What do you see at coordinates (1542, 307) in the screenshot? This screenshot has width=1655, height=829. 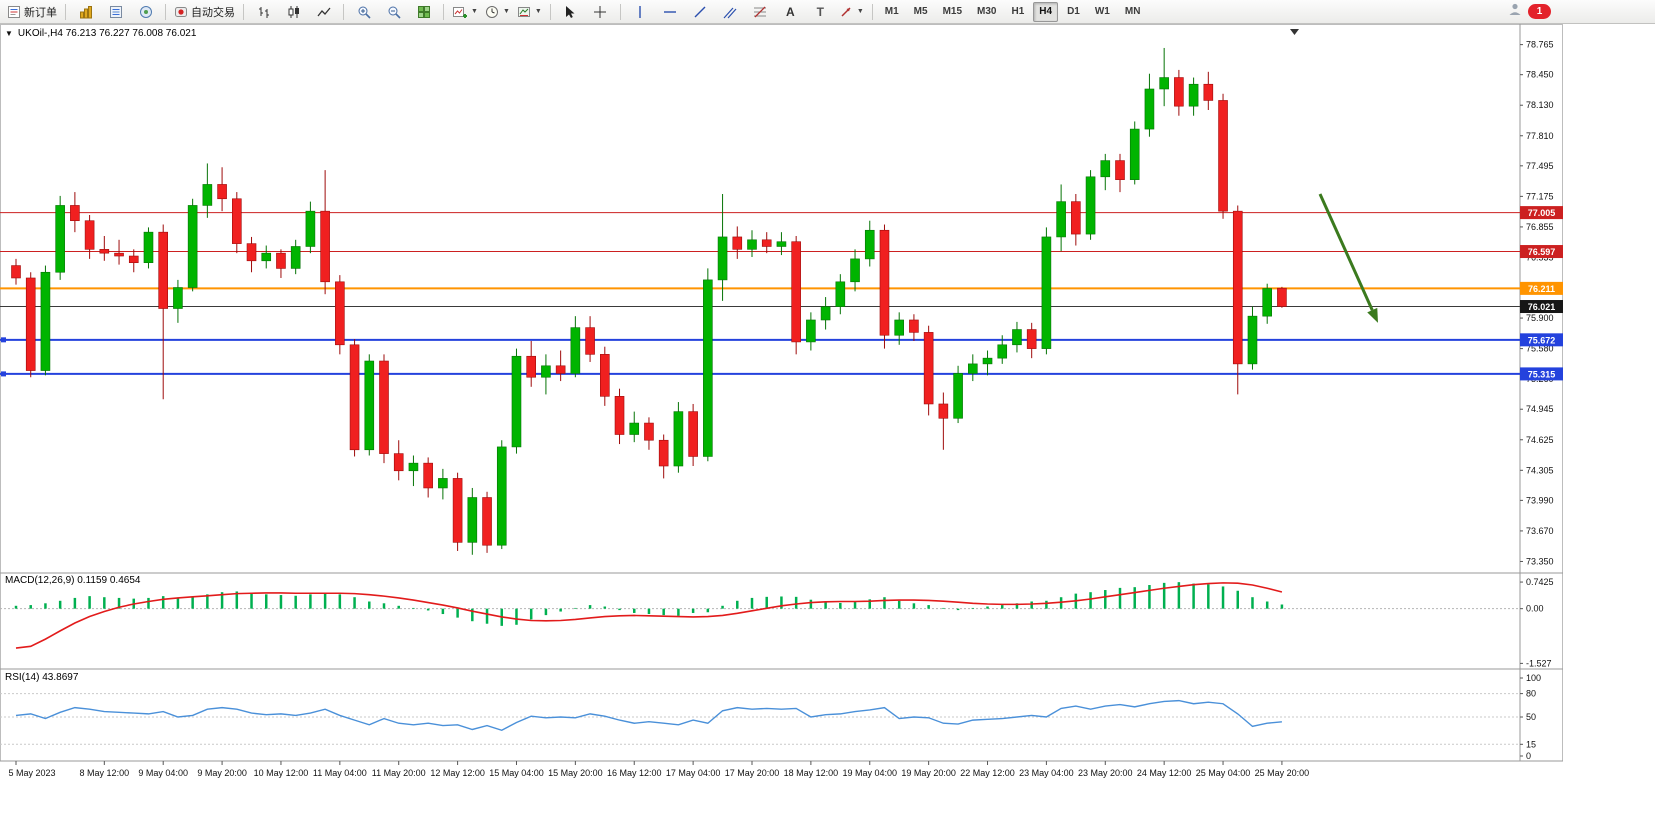 I see `svg-text: 76.021` at bounding box center [1542, 307].